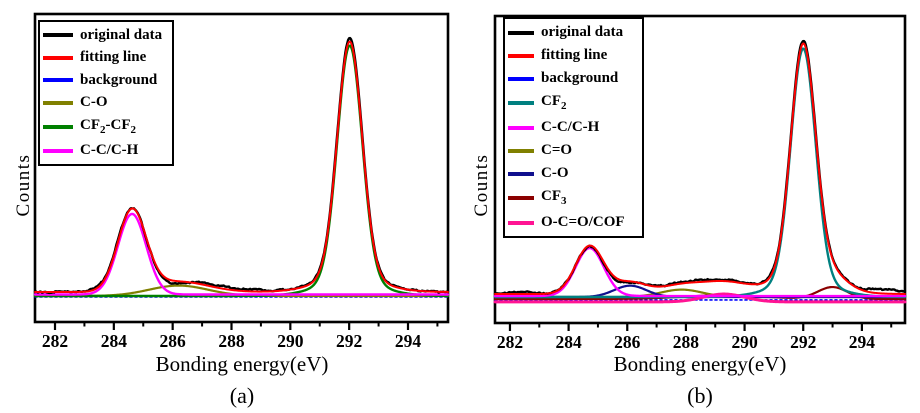 The image size is (920, 413). I want to click on series-o-c-o-cof, so click(700, 298).